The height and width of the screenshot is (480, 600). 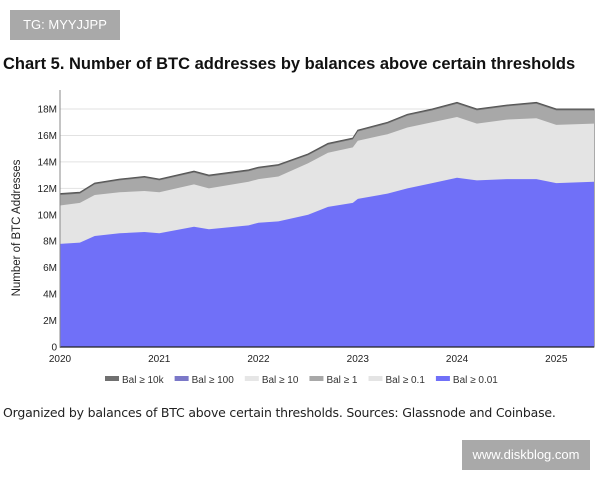 What do you see at coordinates (47, 136) in the screenshot?
I see `y-tick-label: 16M` at bounding box center [47, 136].